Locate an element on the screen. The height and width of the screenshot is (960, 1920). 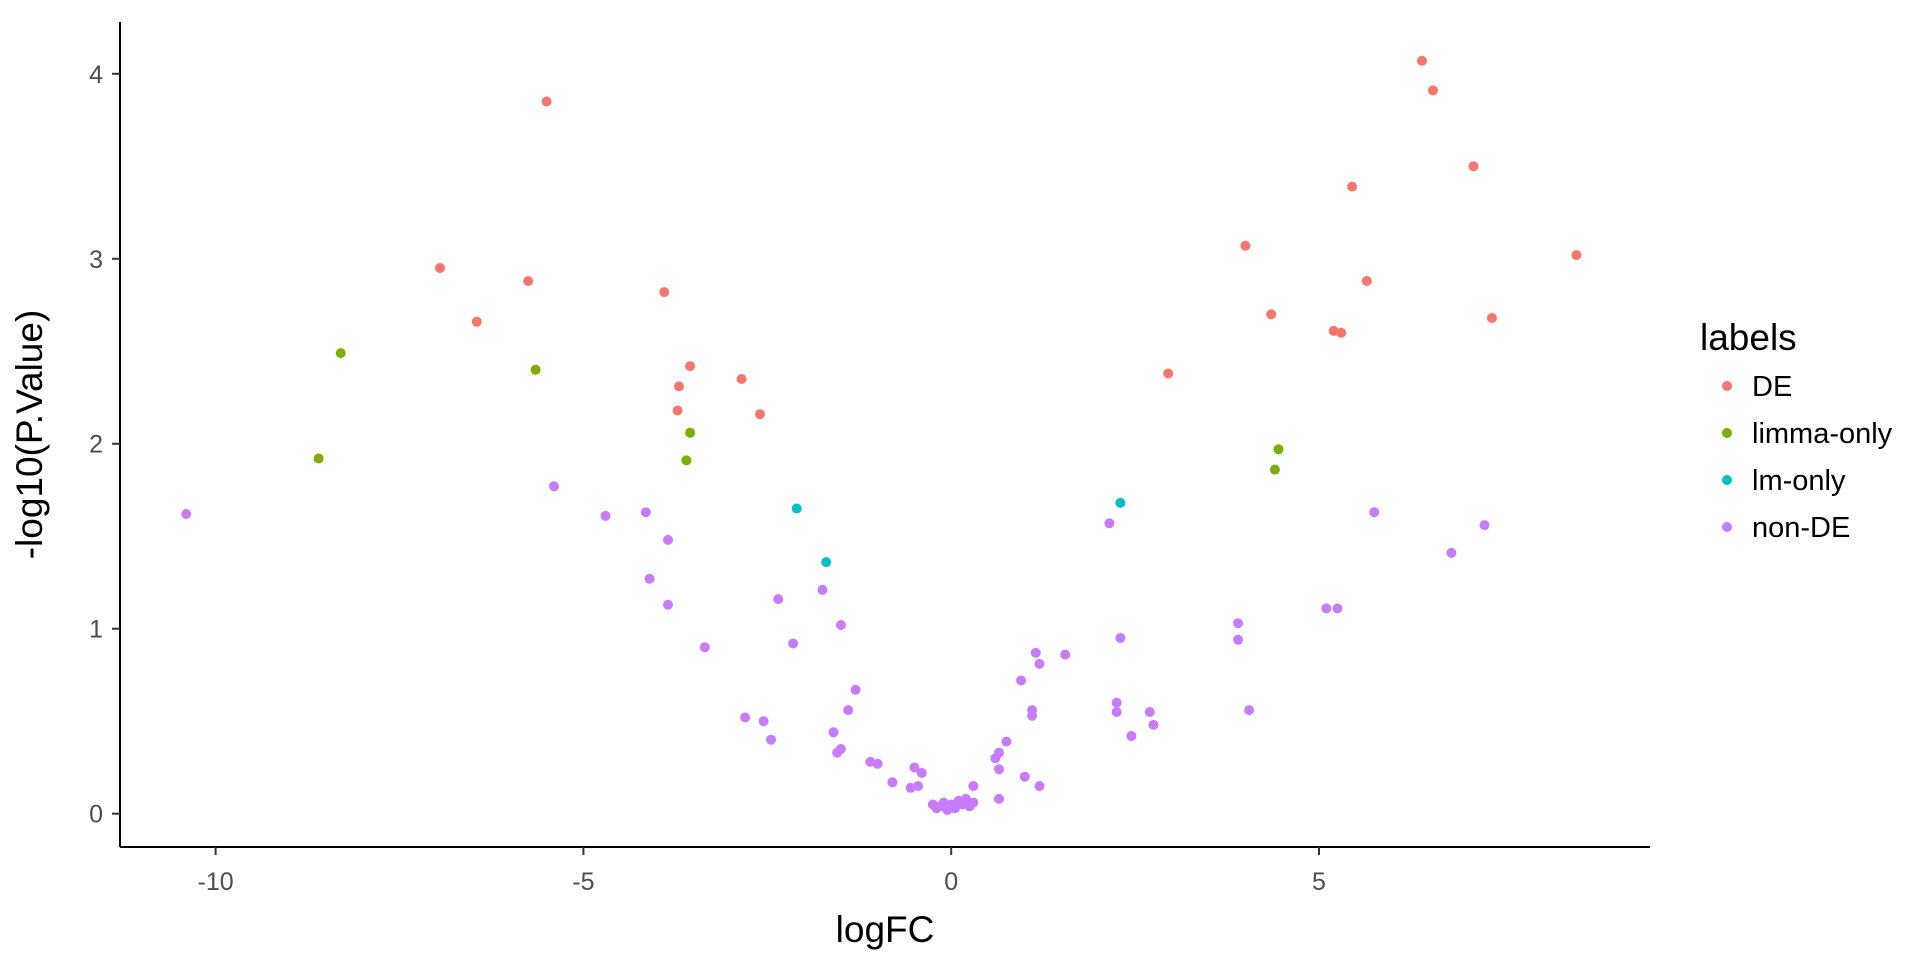
legend-label: DE is located at coordinates (1772, 387).